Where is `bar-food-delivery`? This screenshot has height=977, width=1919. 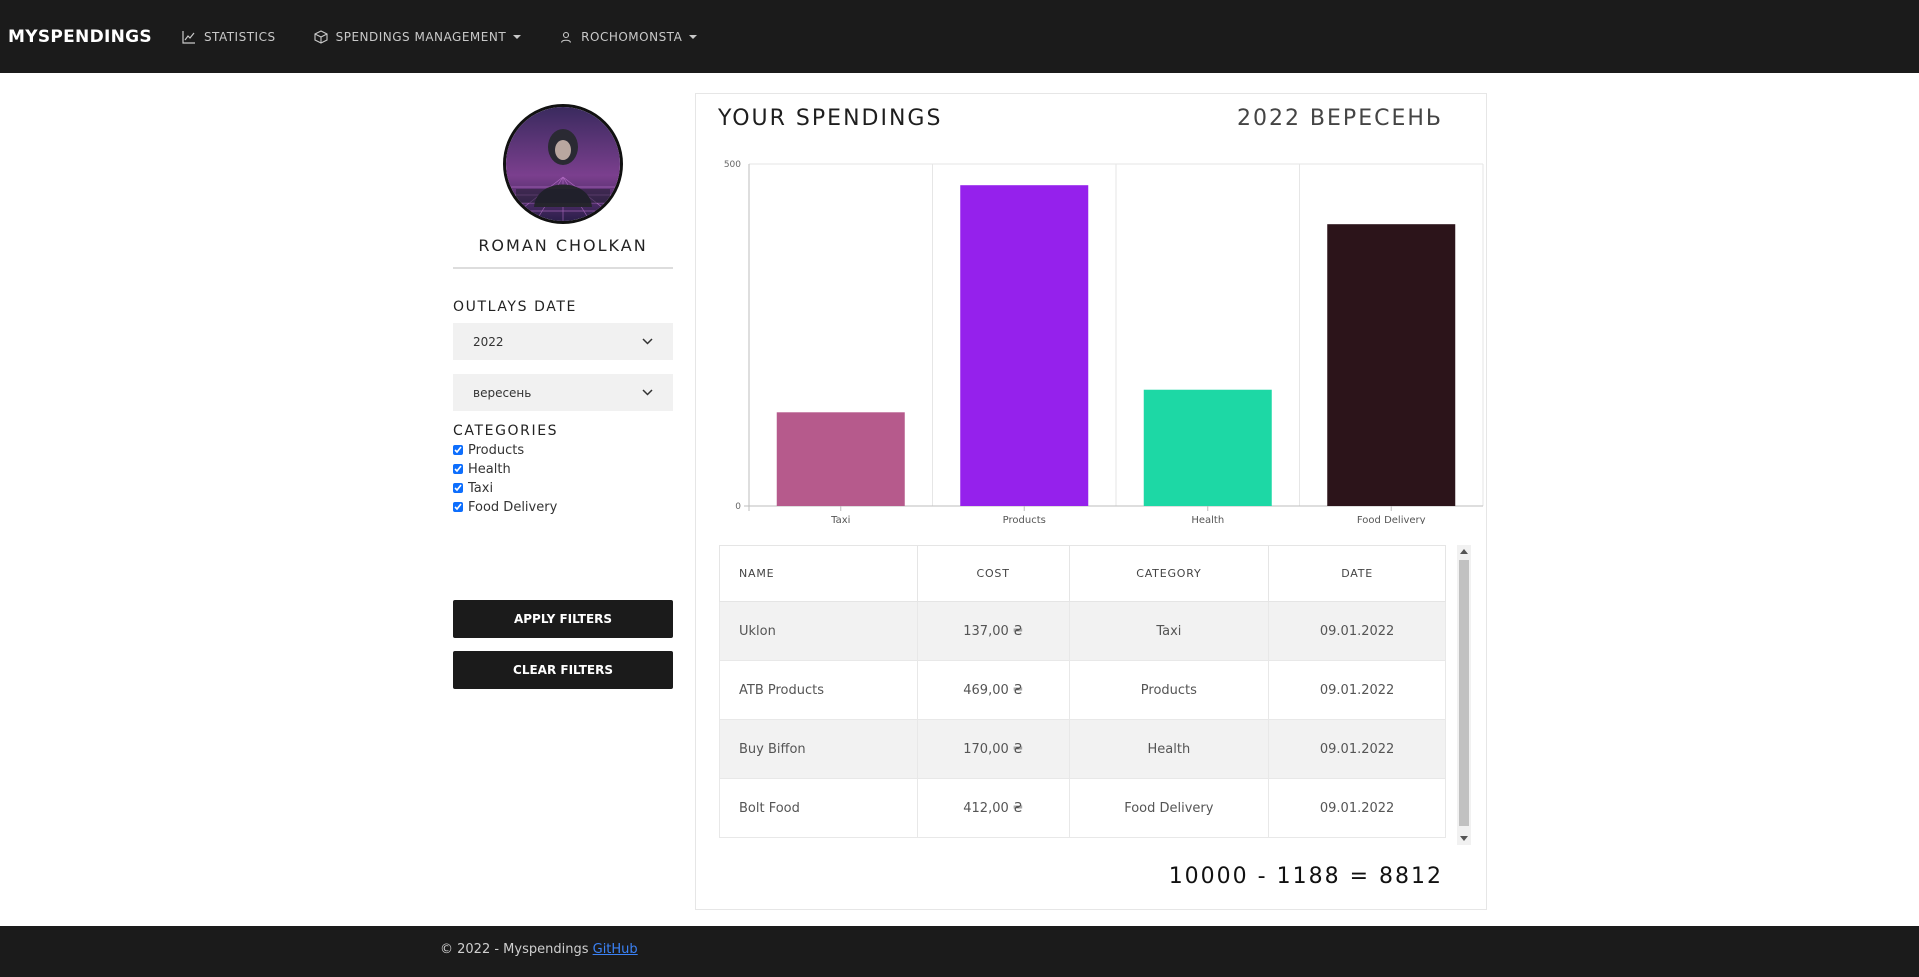 bar-food-delivery is located at coordinates (1391, 365).